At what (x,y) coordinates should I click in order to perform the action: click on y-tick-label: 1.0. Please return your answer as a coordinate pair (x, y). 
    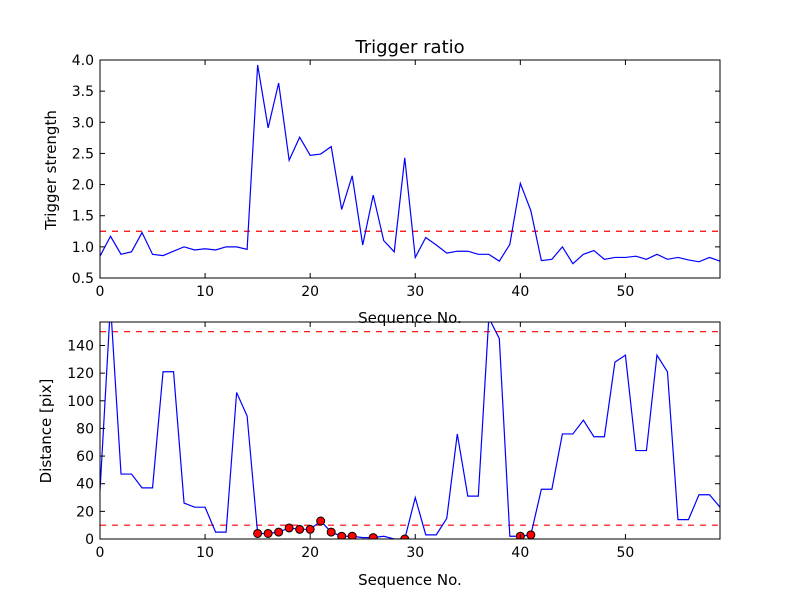
    Looking at the image, I should click on (83, 248).